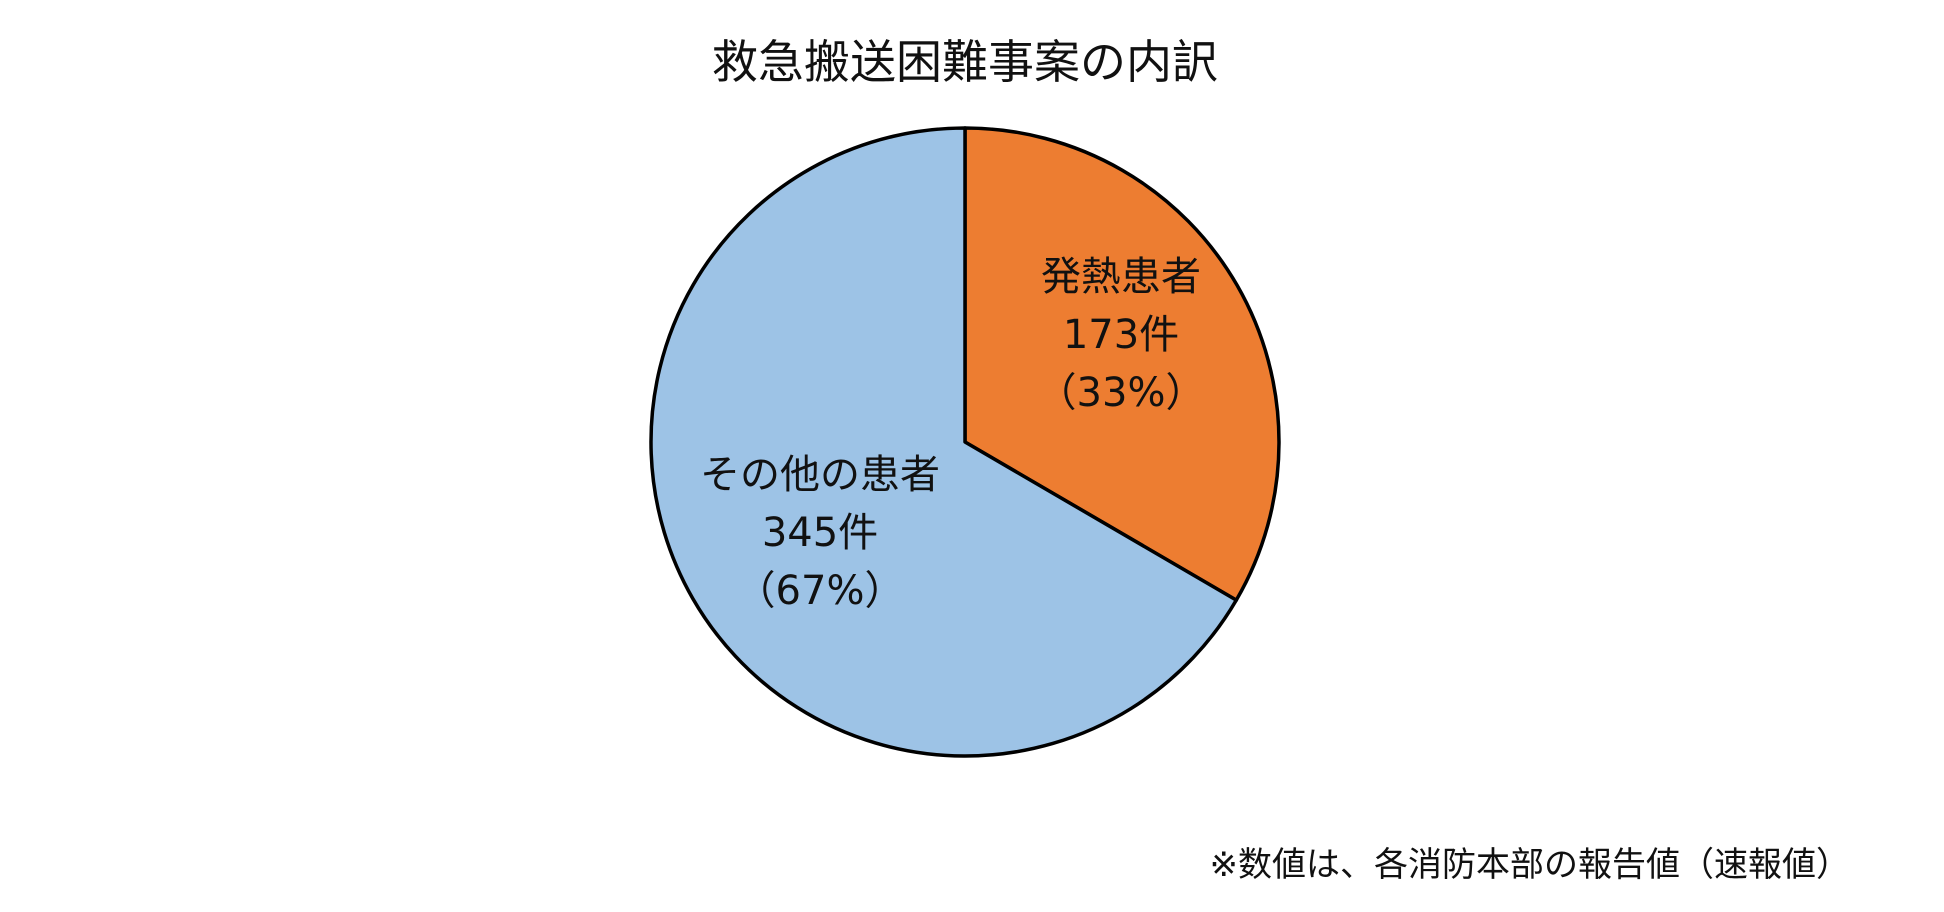  What do you see at coordinates (820, 475) in the screenshot?
I see `slice-name-2: その他の患者` at bounding box center [820, 475].